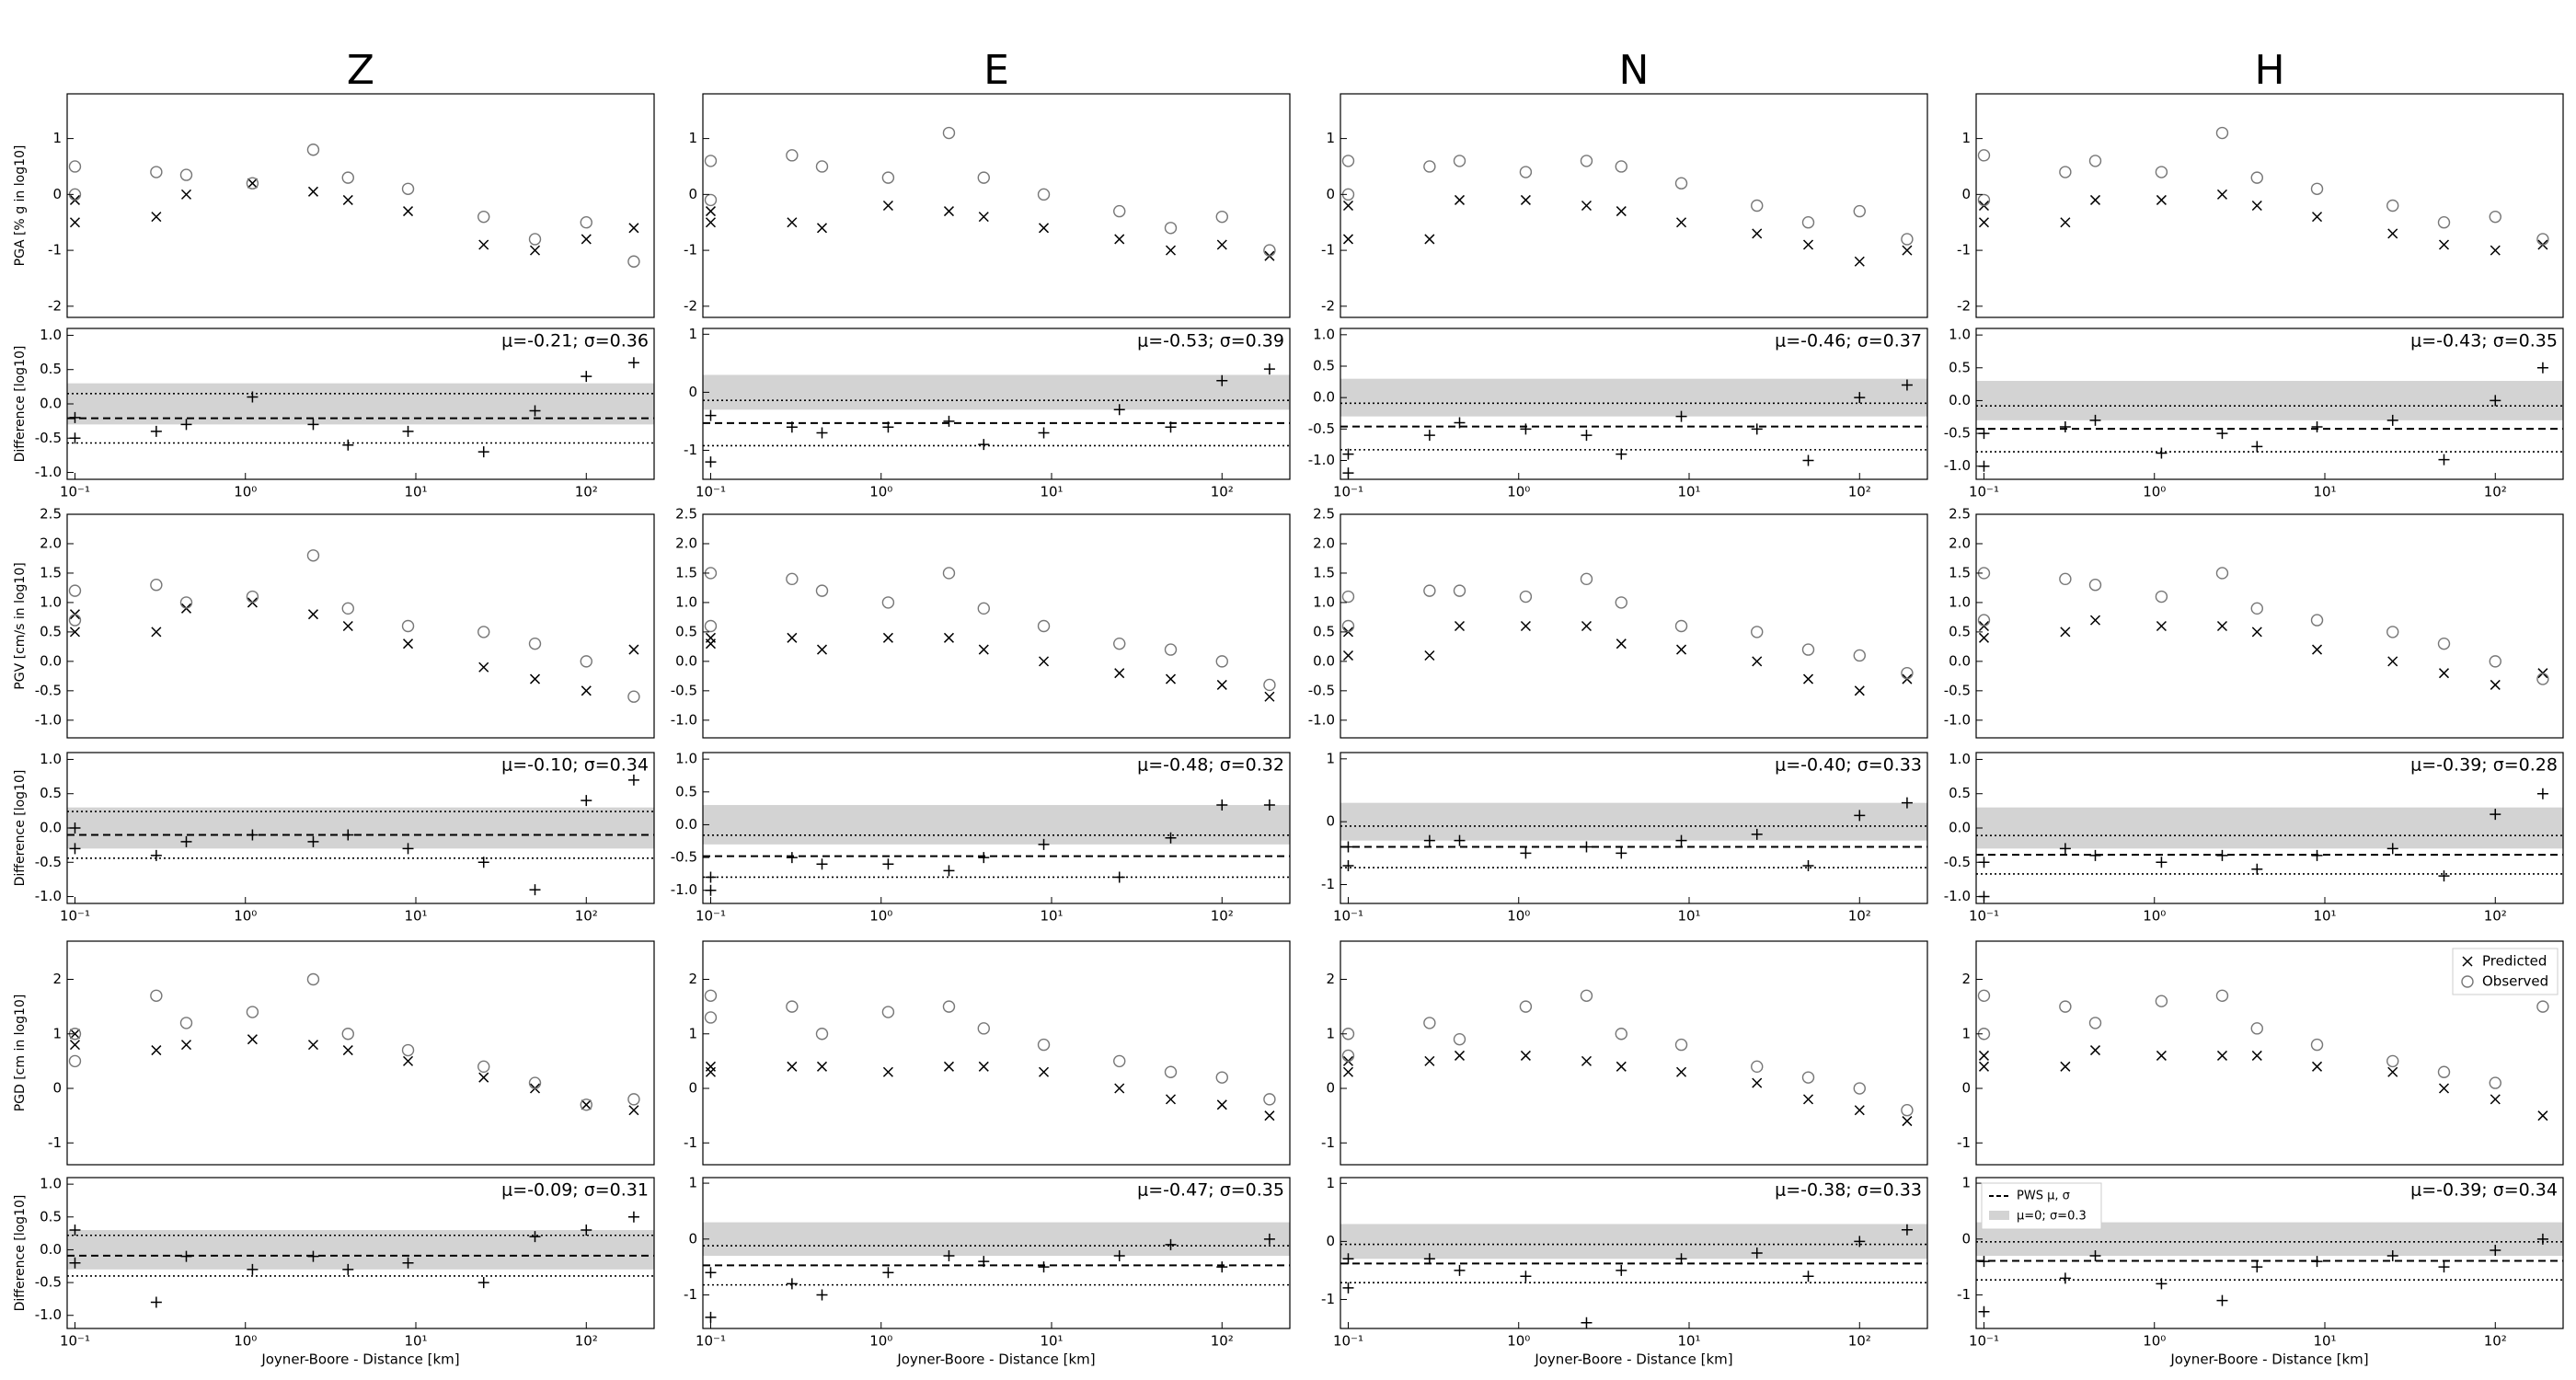 This screenshot has height=1380, width=2576. I want to click on x-axis-label: Joyner-Boore - Distance [km], so click(359, 1359).